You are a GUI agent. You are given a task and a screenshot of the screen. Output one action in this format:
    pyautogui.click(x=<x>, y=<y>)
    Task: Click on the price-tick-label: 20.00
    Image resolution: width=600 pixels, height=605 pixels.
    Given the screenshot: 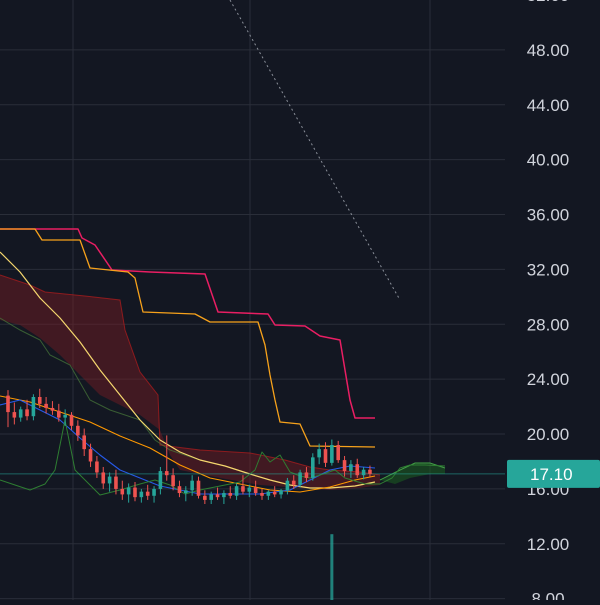 What is the action you would take?
    pyautogui.click(x=548, y=434)
    